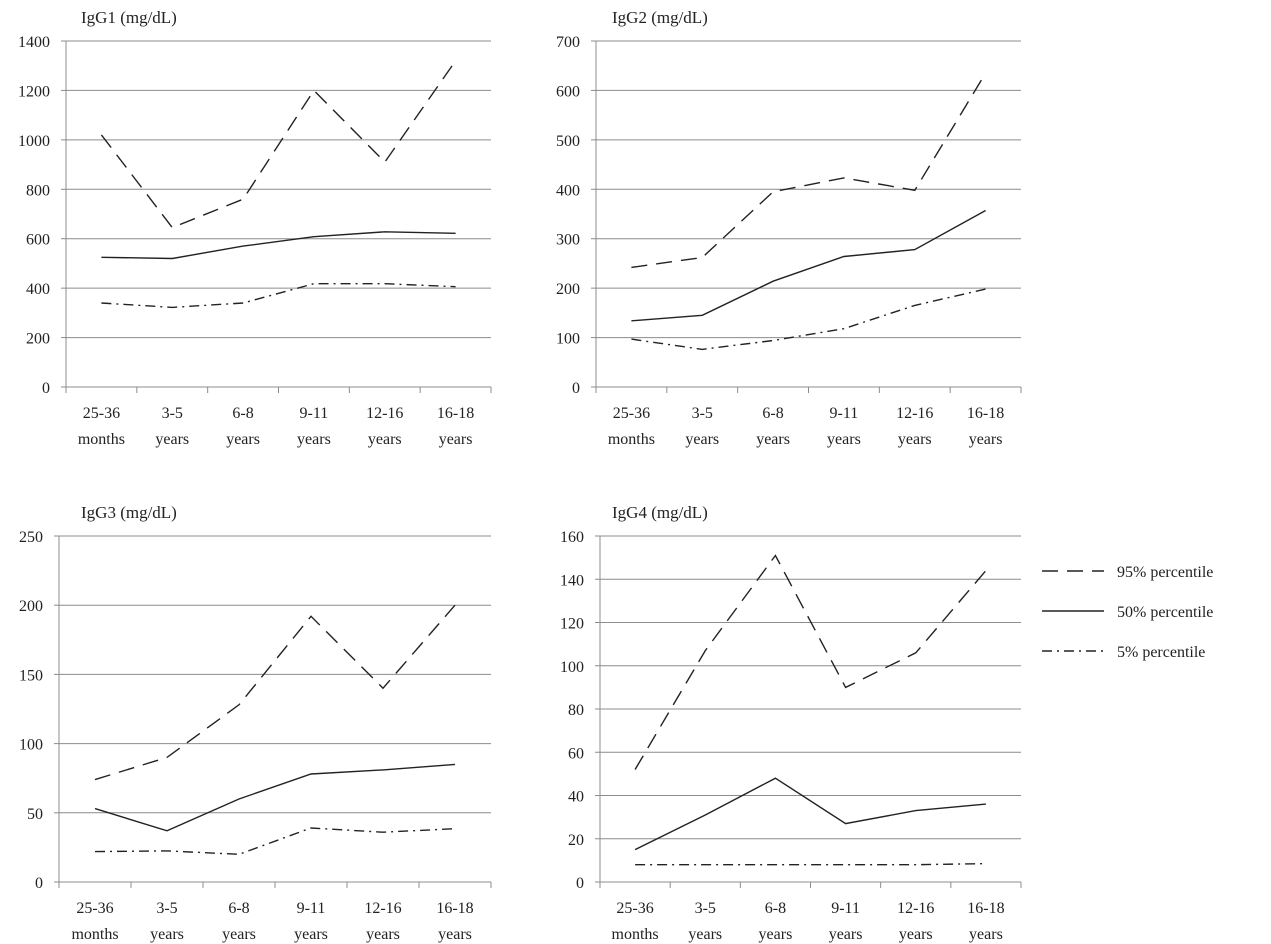  I want to click on y-tick-label: 120, so click(572, 624).